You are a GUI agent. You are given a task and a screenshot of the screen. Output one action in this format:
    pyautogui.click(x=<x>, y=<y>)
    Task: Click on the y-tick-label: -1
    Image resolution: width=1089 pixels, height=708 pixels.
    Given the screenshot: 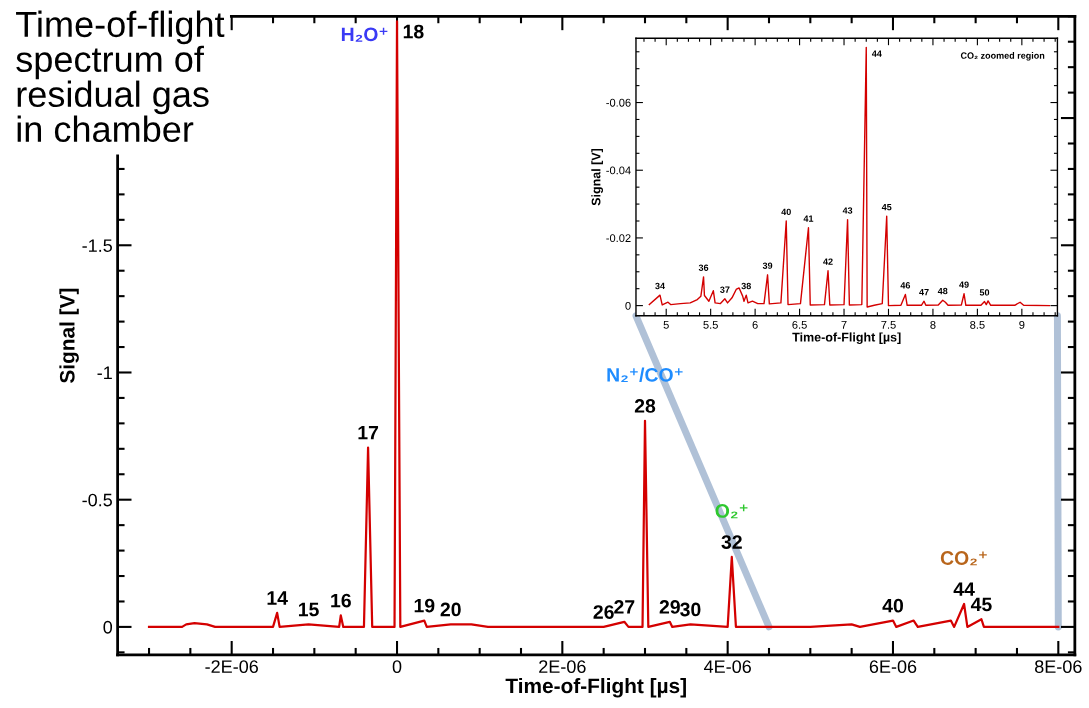 What is the action you would take?
    pyautogui.click(x=104, y=373)
    